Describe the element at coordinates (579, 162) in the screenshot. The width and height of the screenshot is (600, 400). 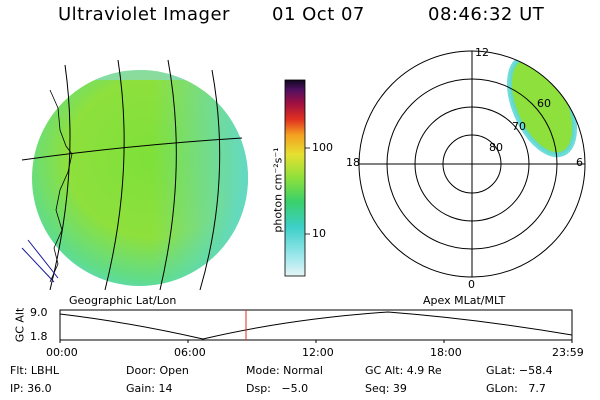
I see `mlt-label-6: 6` at that location.